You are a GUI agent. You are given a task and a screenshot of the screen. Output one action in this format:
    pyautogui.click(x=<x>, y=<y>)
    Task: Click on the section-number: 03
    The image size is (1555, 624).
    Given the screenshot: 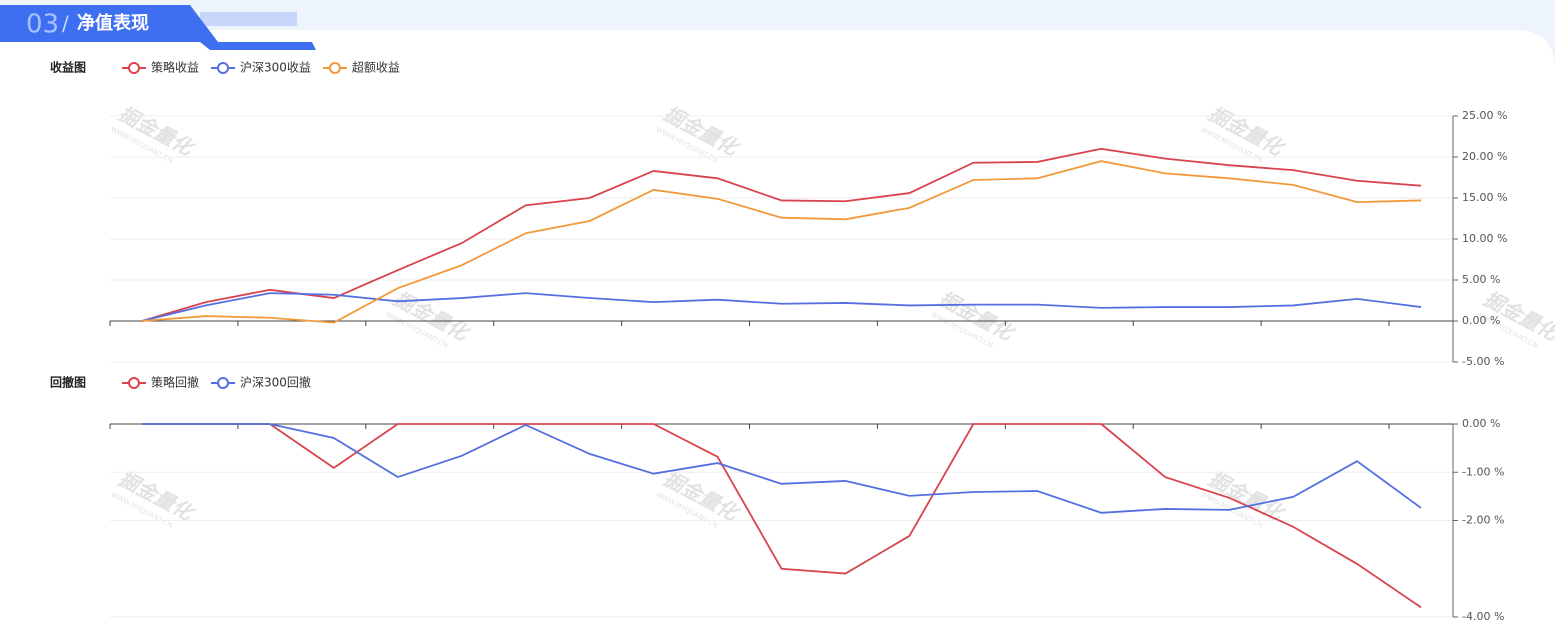 What is the action you would take?
    pyautogui.click(x=42, y=25)
    